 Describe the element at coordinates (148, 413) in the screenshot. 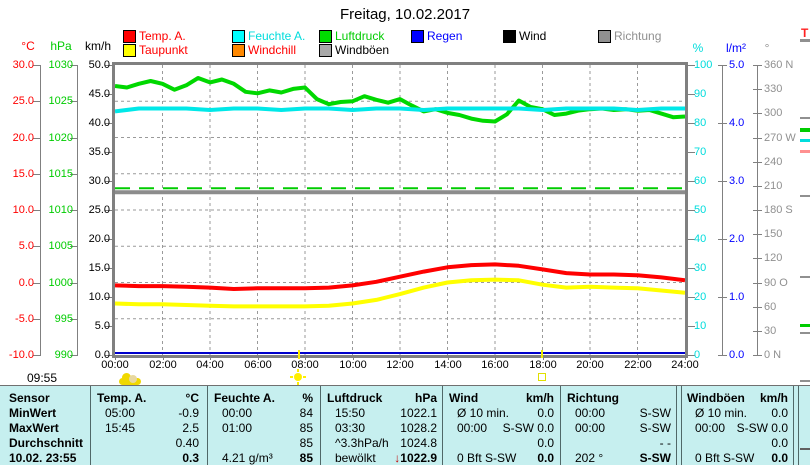

I see `table-cell: 05:00 -0.9` at that location.